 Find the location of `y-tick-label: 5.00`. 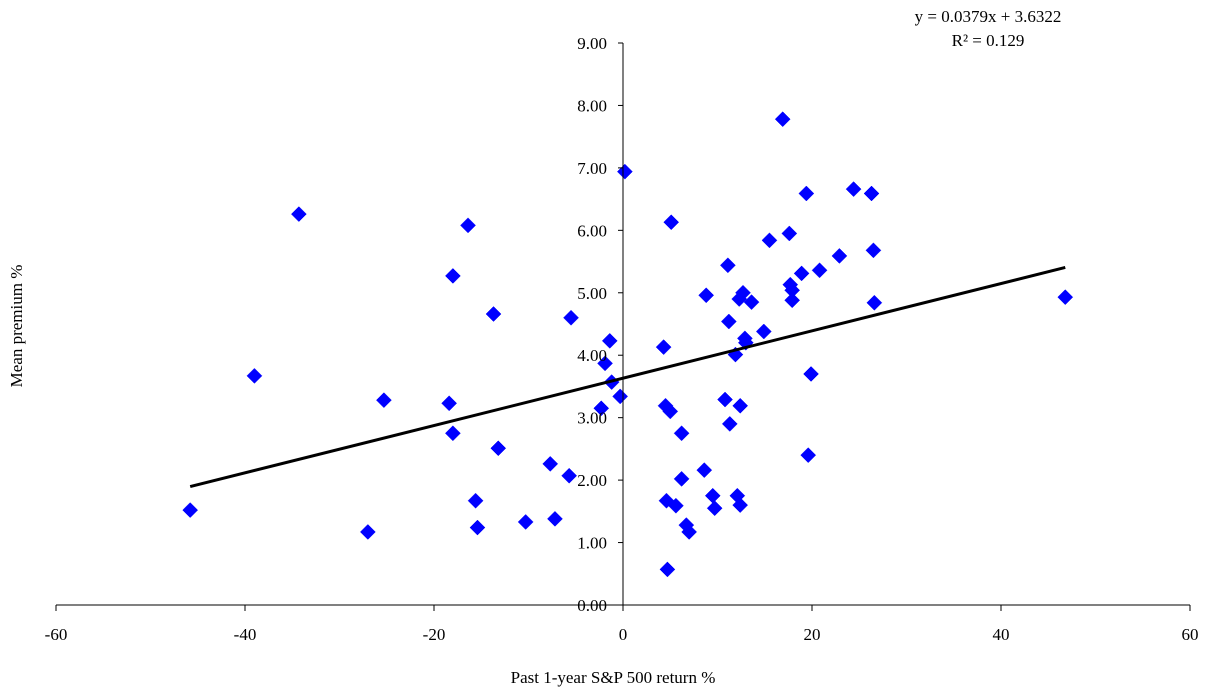

y-tick-label: 5.00 is located at coordinates (592, 293).